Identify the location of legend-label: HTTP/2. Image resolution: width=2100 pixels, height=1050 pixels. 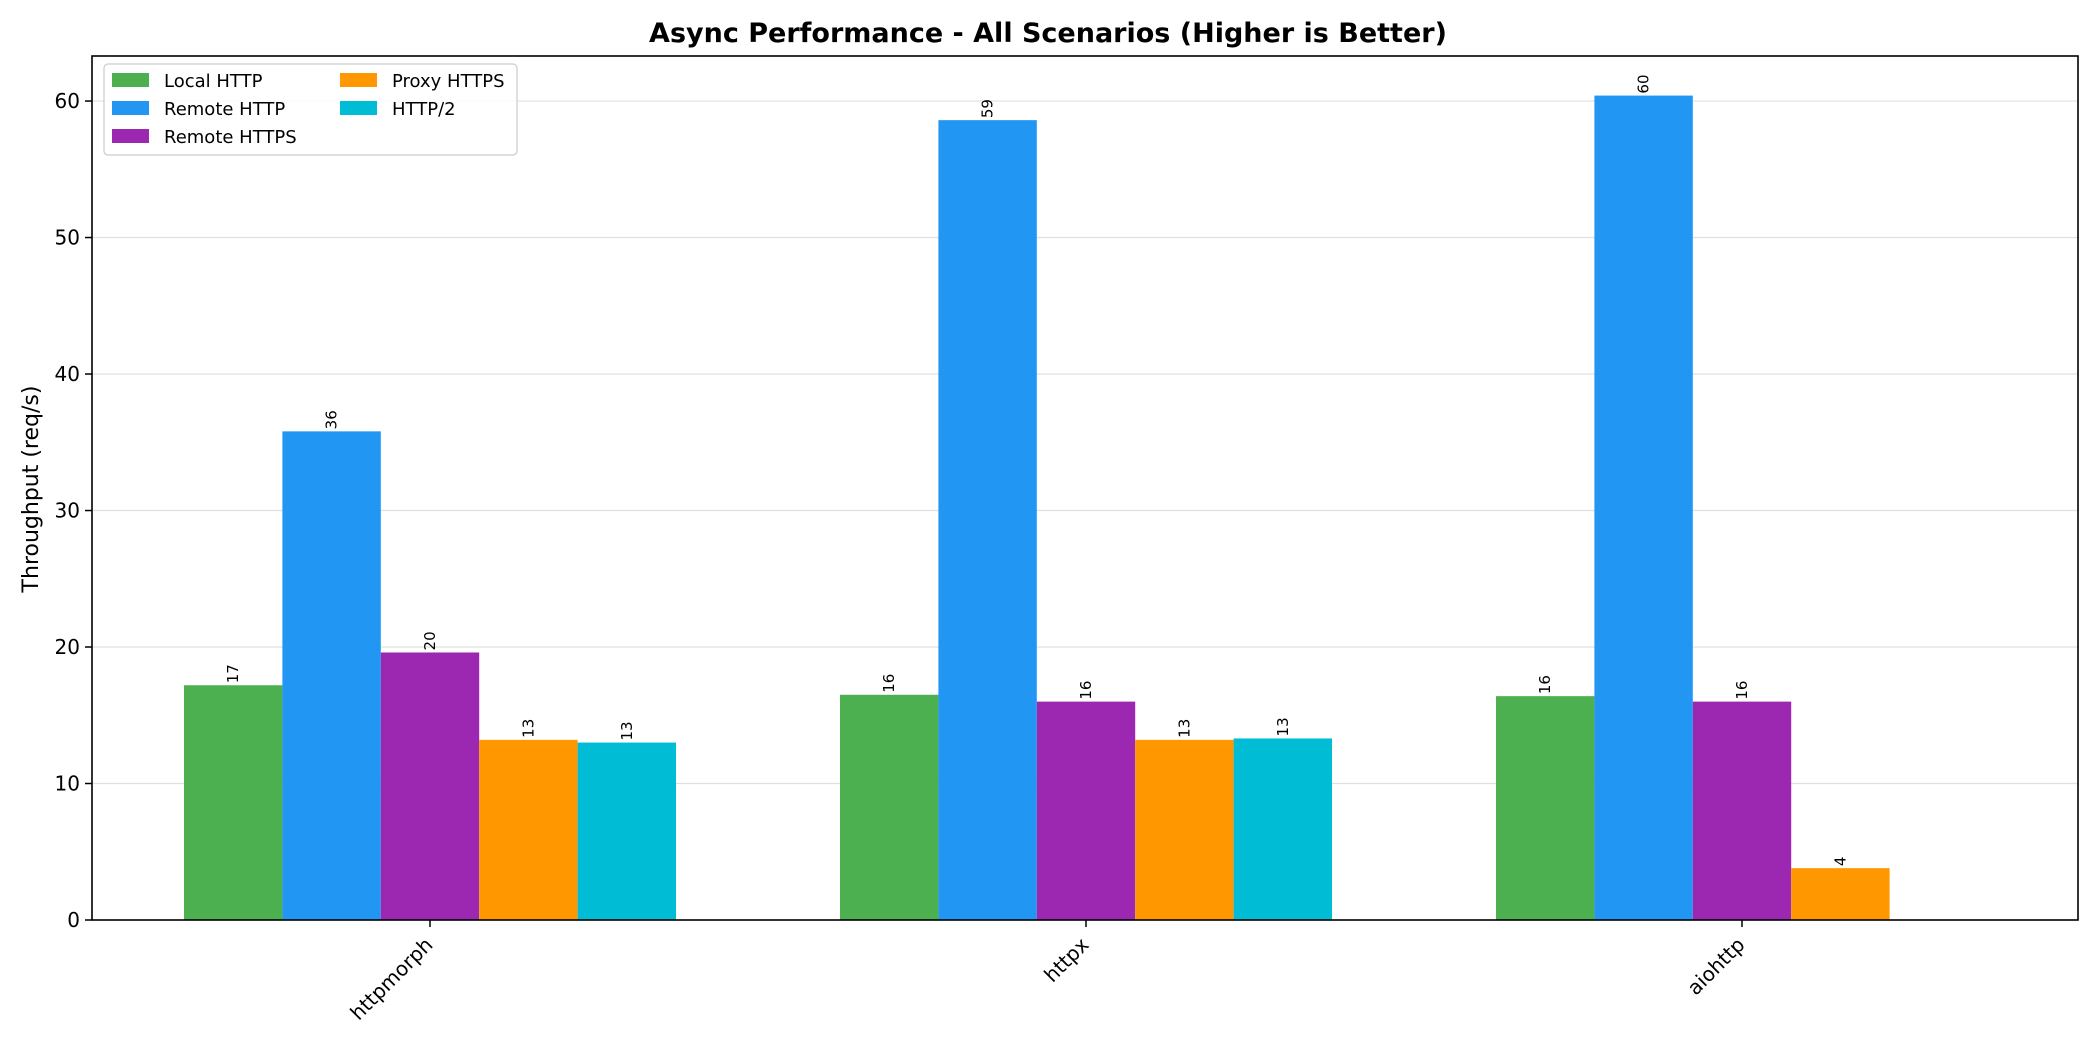
(424, 109).